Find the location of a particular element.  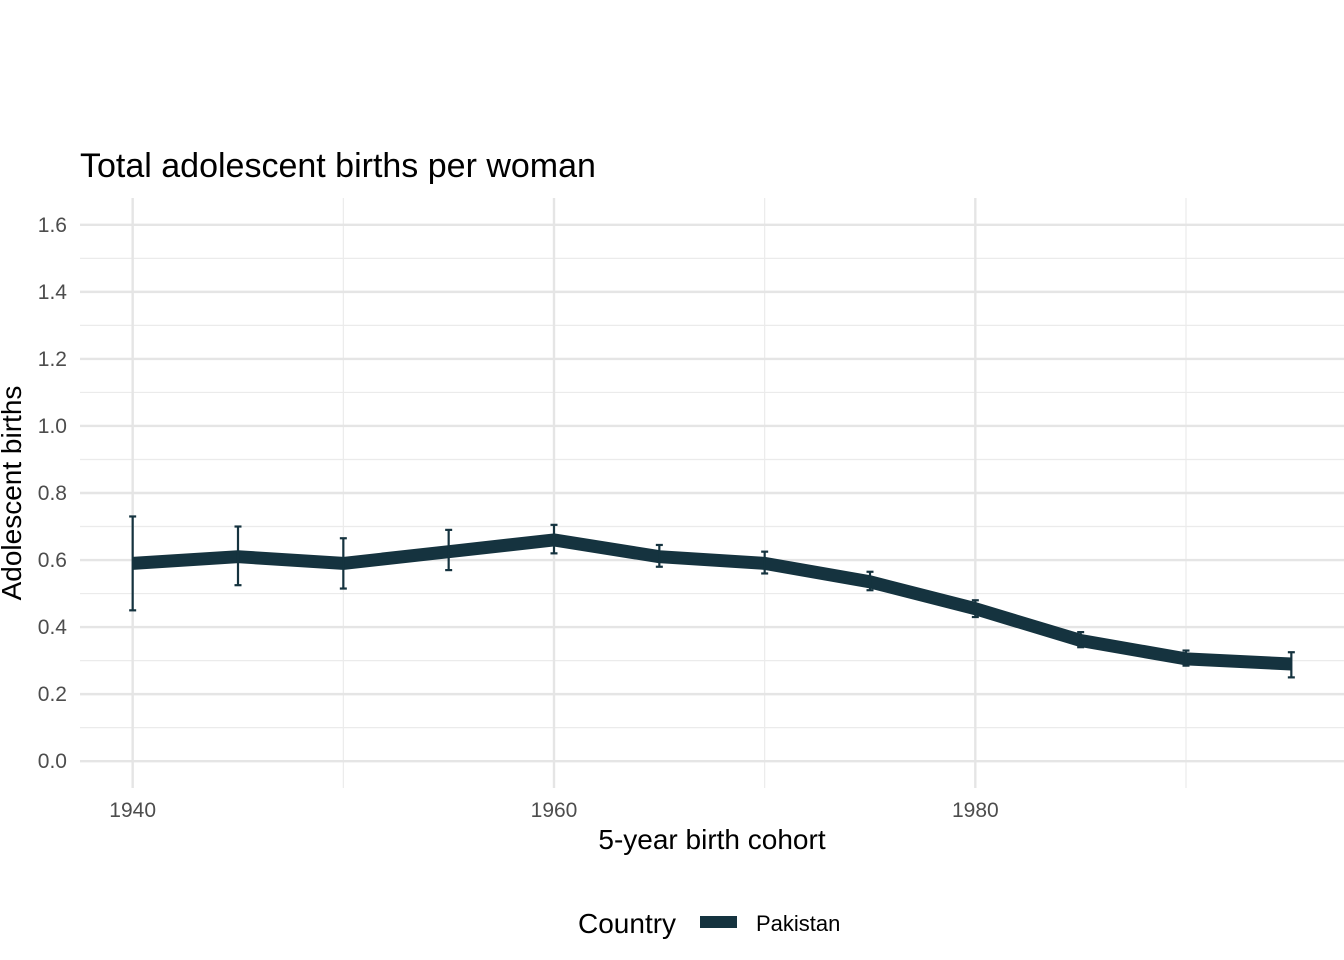

chart-title: Total adolescent births per woman is located at coordinates (338, 166).